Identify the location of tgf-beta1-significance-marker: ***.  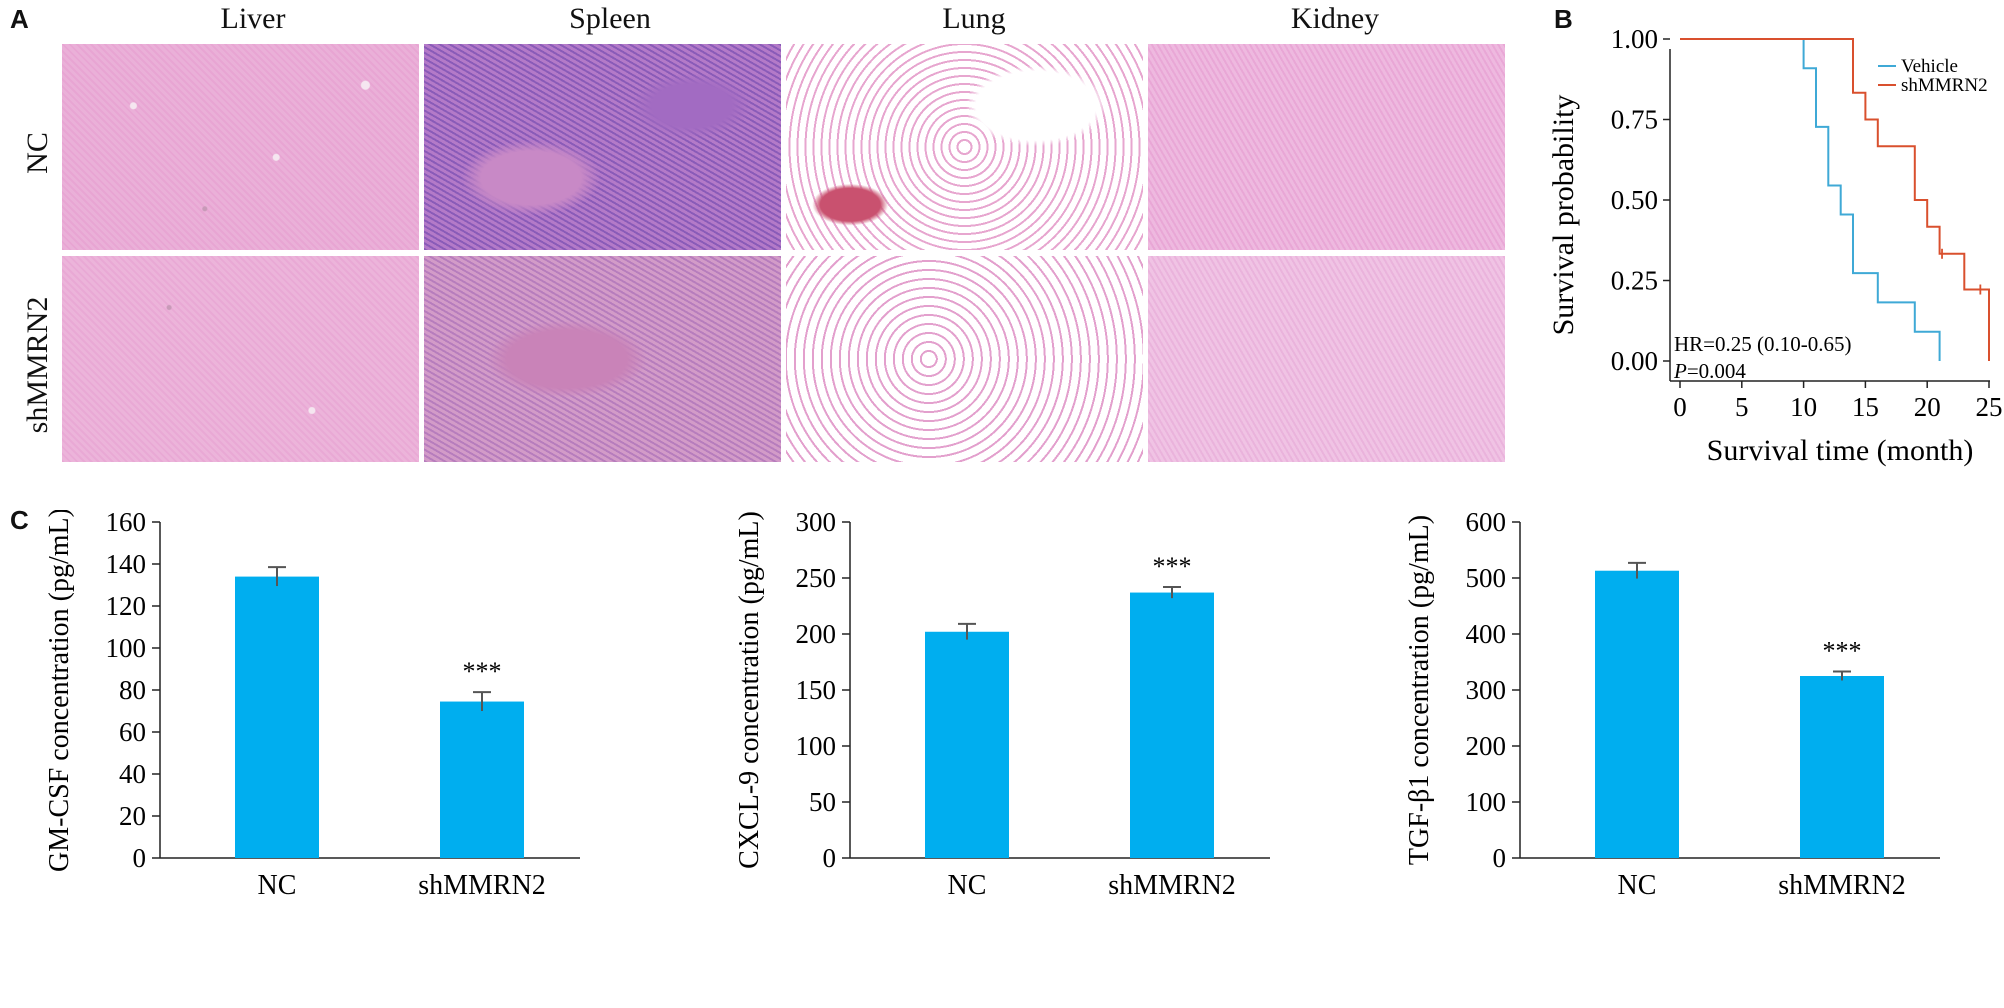
(1842, 651).